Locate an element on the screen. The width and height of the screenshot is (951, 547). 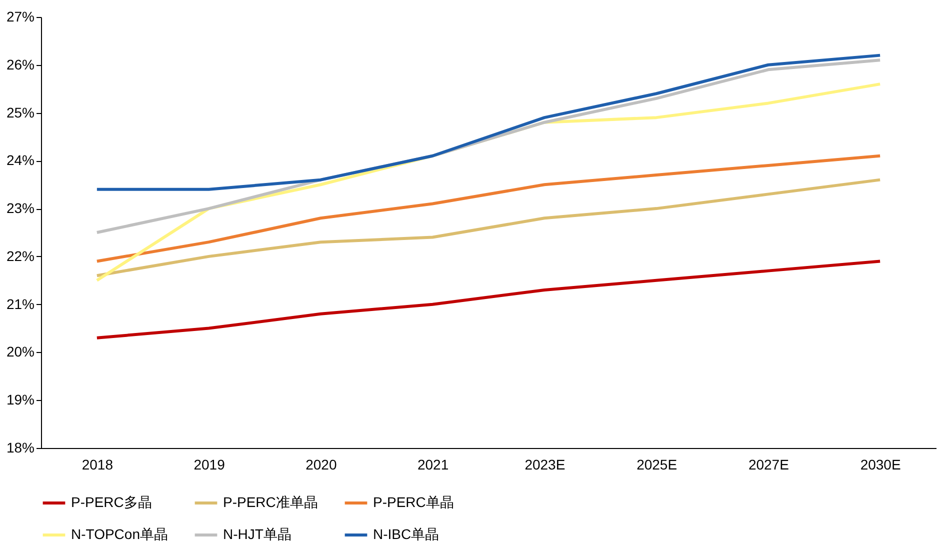
x-tick-label: 2027E is located at coordinates (768, 464).